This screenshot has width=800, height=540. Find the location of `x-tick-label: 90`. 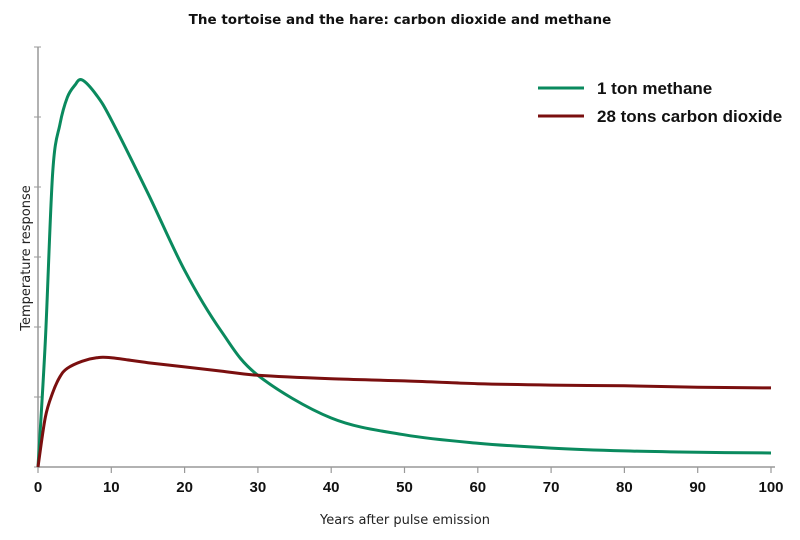

x-tick-label: 90 is located at coordinates (697, 487).